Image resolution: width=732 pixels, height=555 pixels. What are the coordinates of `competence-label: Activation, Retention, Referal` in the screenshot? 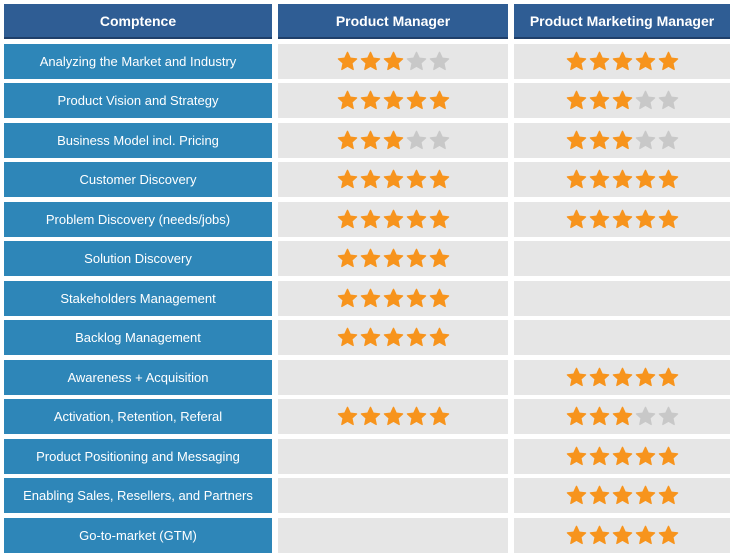 It's located at (138, 416).